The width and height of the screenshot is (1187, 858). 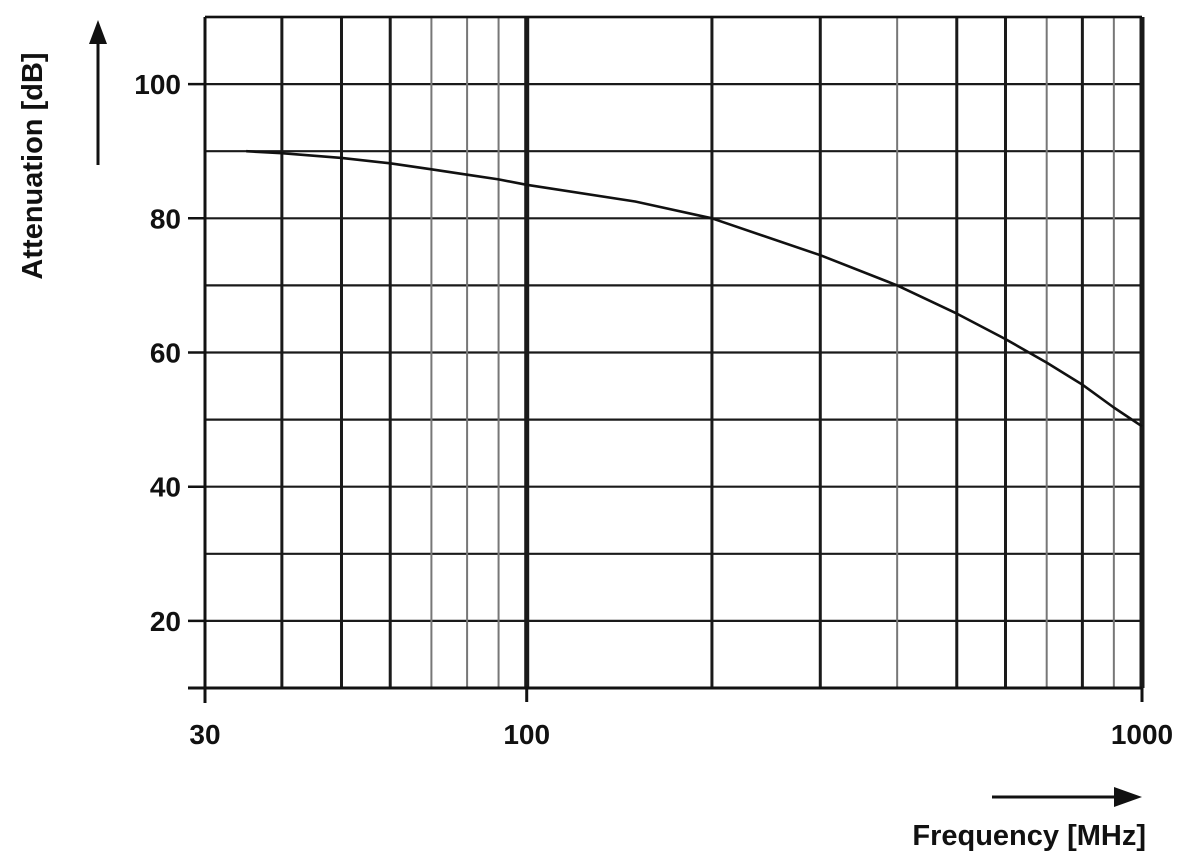 I want to click on y-tick-label: 100, so click(x=157, y=84).